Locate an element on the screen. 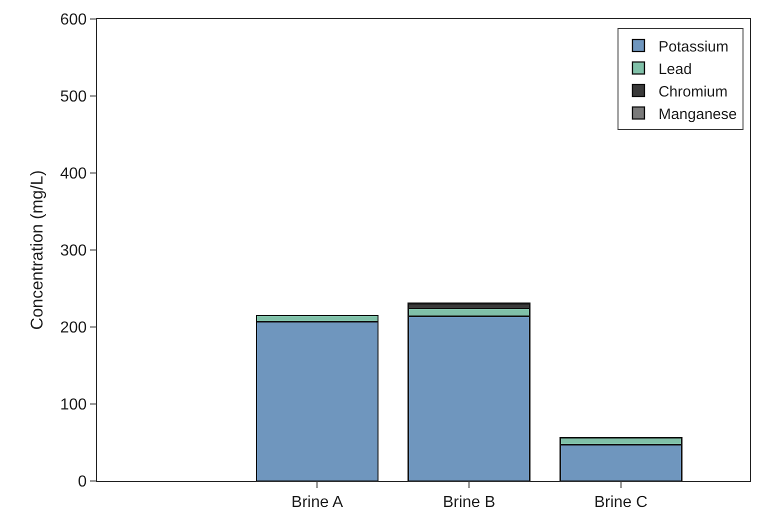  x-tick-label: Brine A is located at coordinates (317, 503).